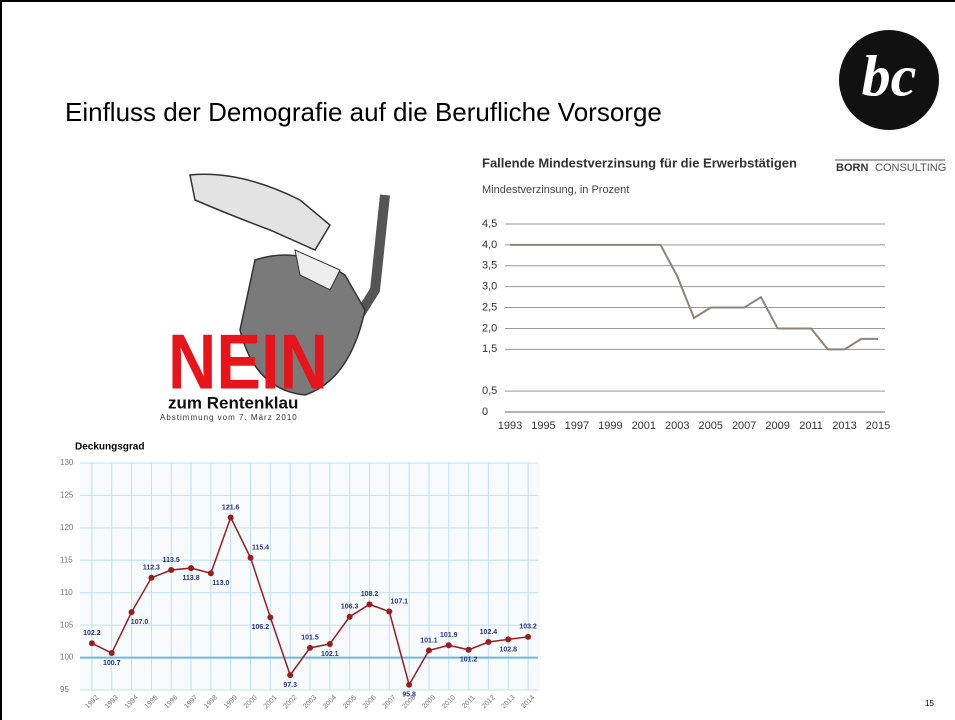  Describe the element at coordinates (64, 689) in the screenshot. I see `y-tick-label: 95` at that location.